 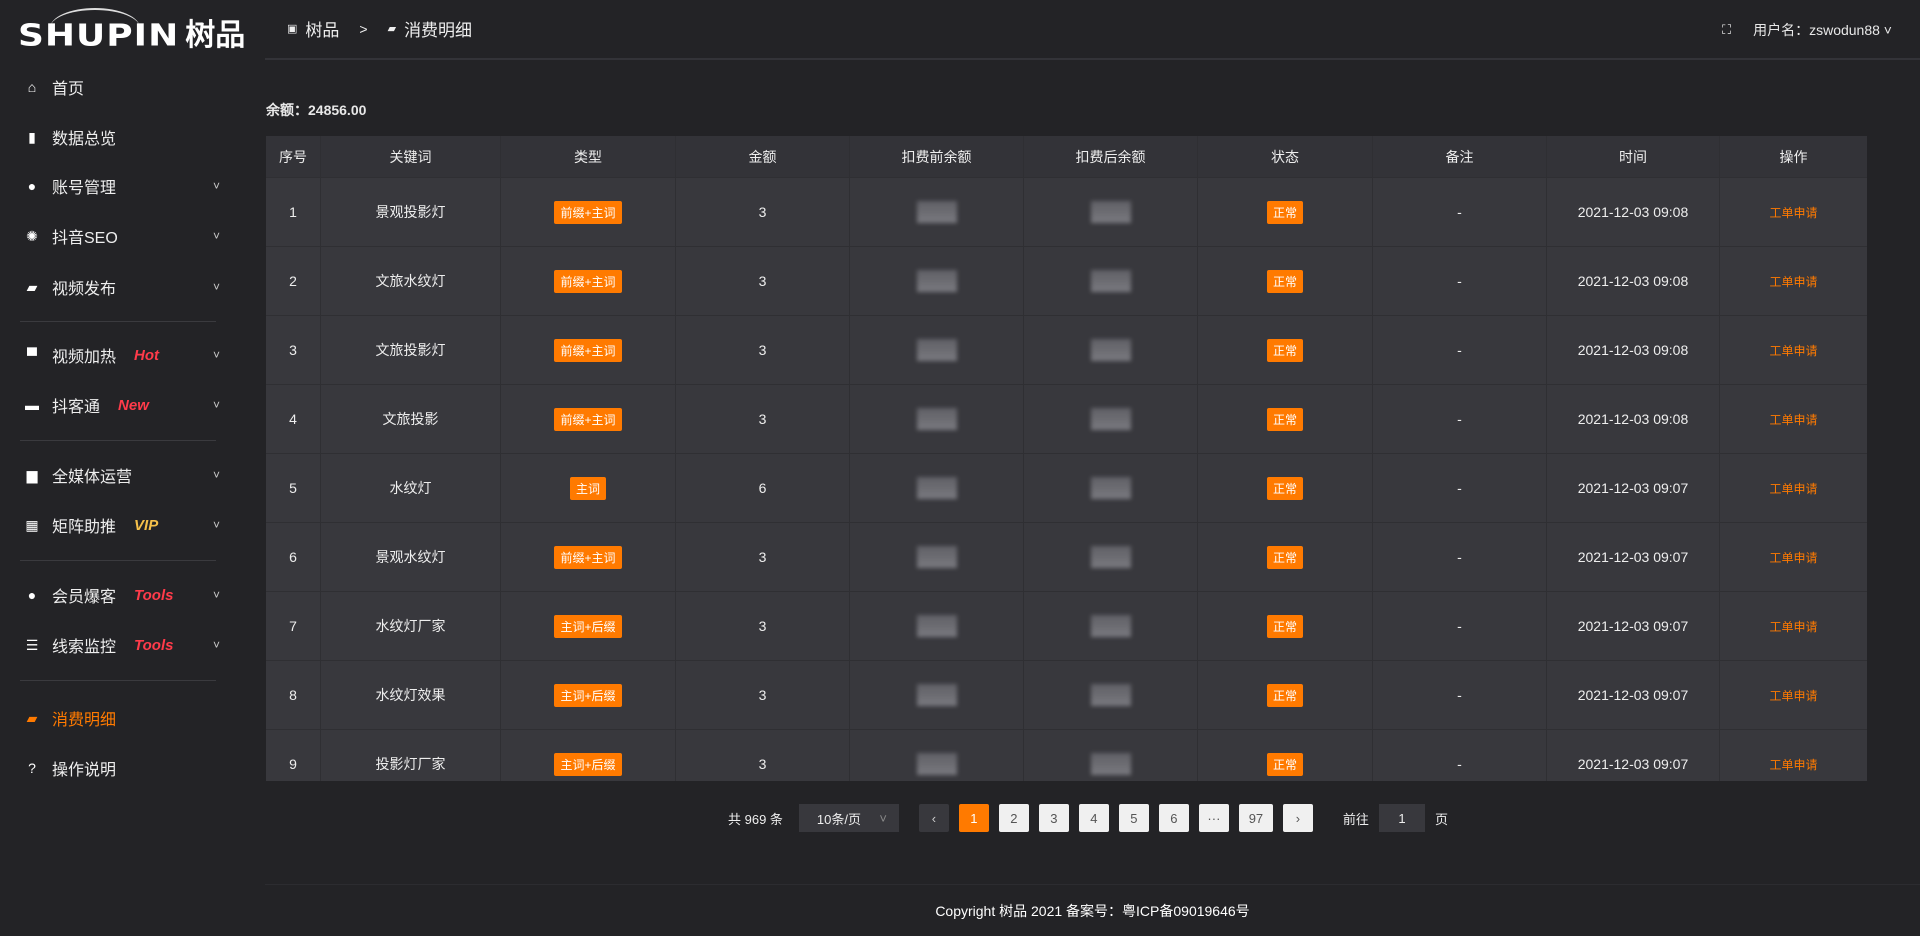 I want to click on sidebar-item: ✺ 抖音SEO ˅, so click(x=115, y=236).